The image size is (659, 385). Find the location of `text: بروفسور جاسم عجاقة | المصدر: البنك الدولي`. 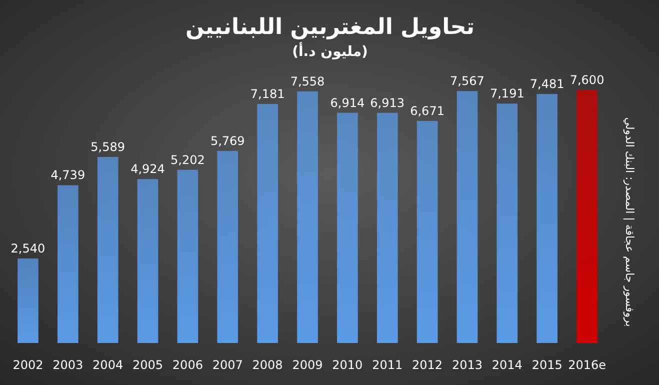

text: بروفسور جاسم عجاقة | المصدر: البنك الدولي is located at coordinates (629, 222).